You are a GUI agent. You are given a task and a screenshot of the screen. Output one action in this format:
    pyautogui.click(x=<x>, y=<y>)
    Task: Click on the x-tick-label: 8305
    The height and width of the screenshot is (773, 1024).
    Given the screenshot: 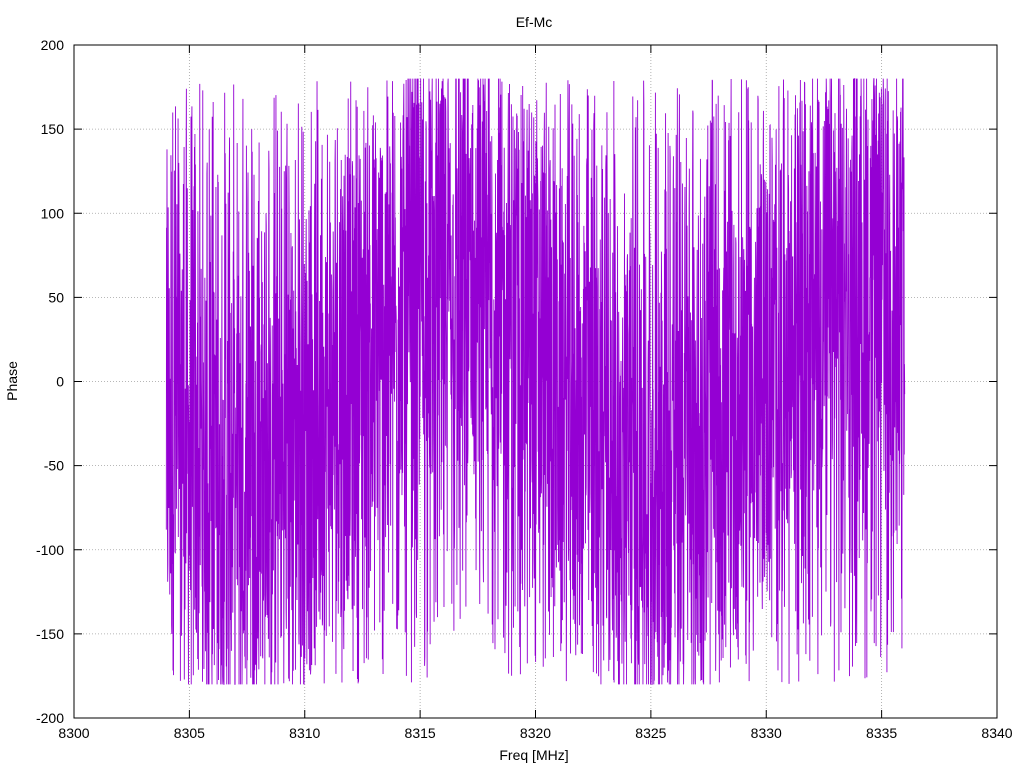 What is the action you would take?
    pyautogui.click(x=189, y=733)
    